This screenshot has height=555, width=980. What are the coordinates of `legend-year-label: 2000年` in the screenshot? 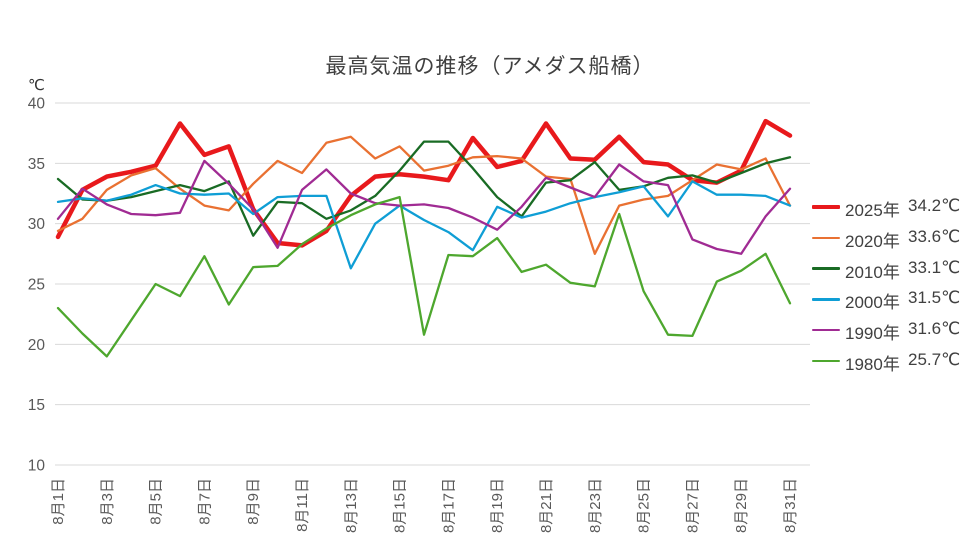 It's located at (872, 303).